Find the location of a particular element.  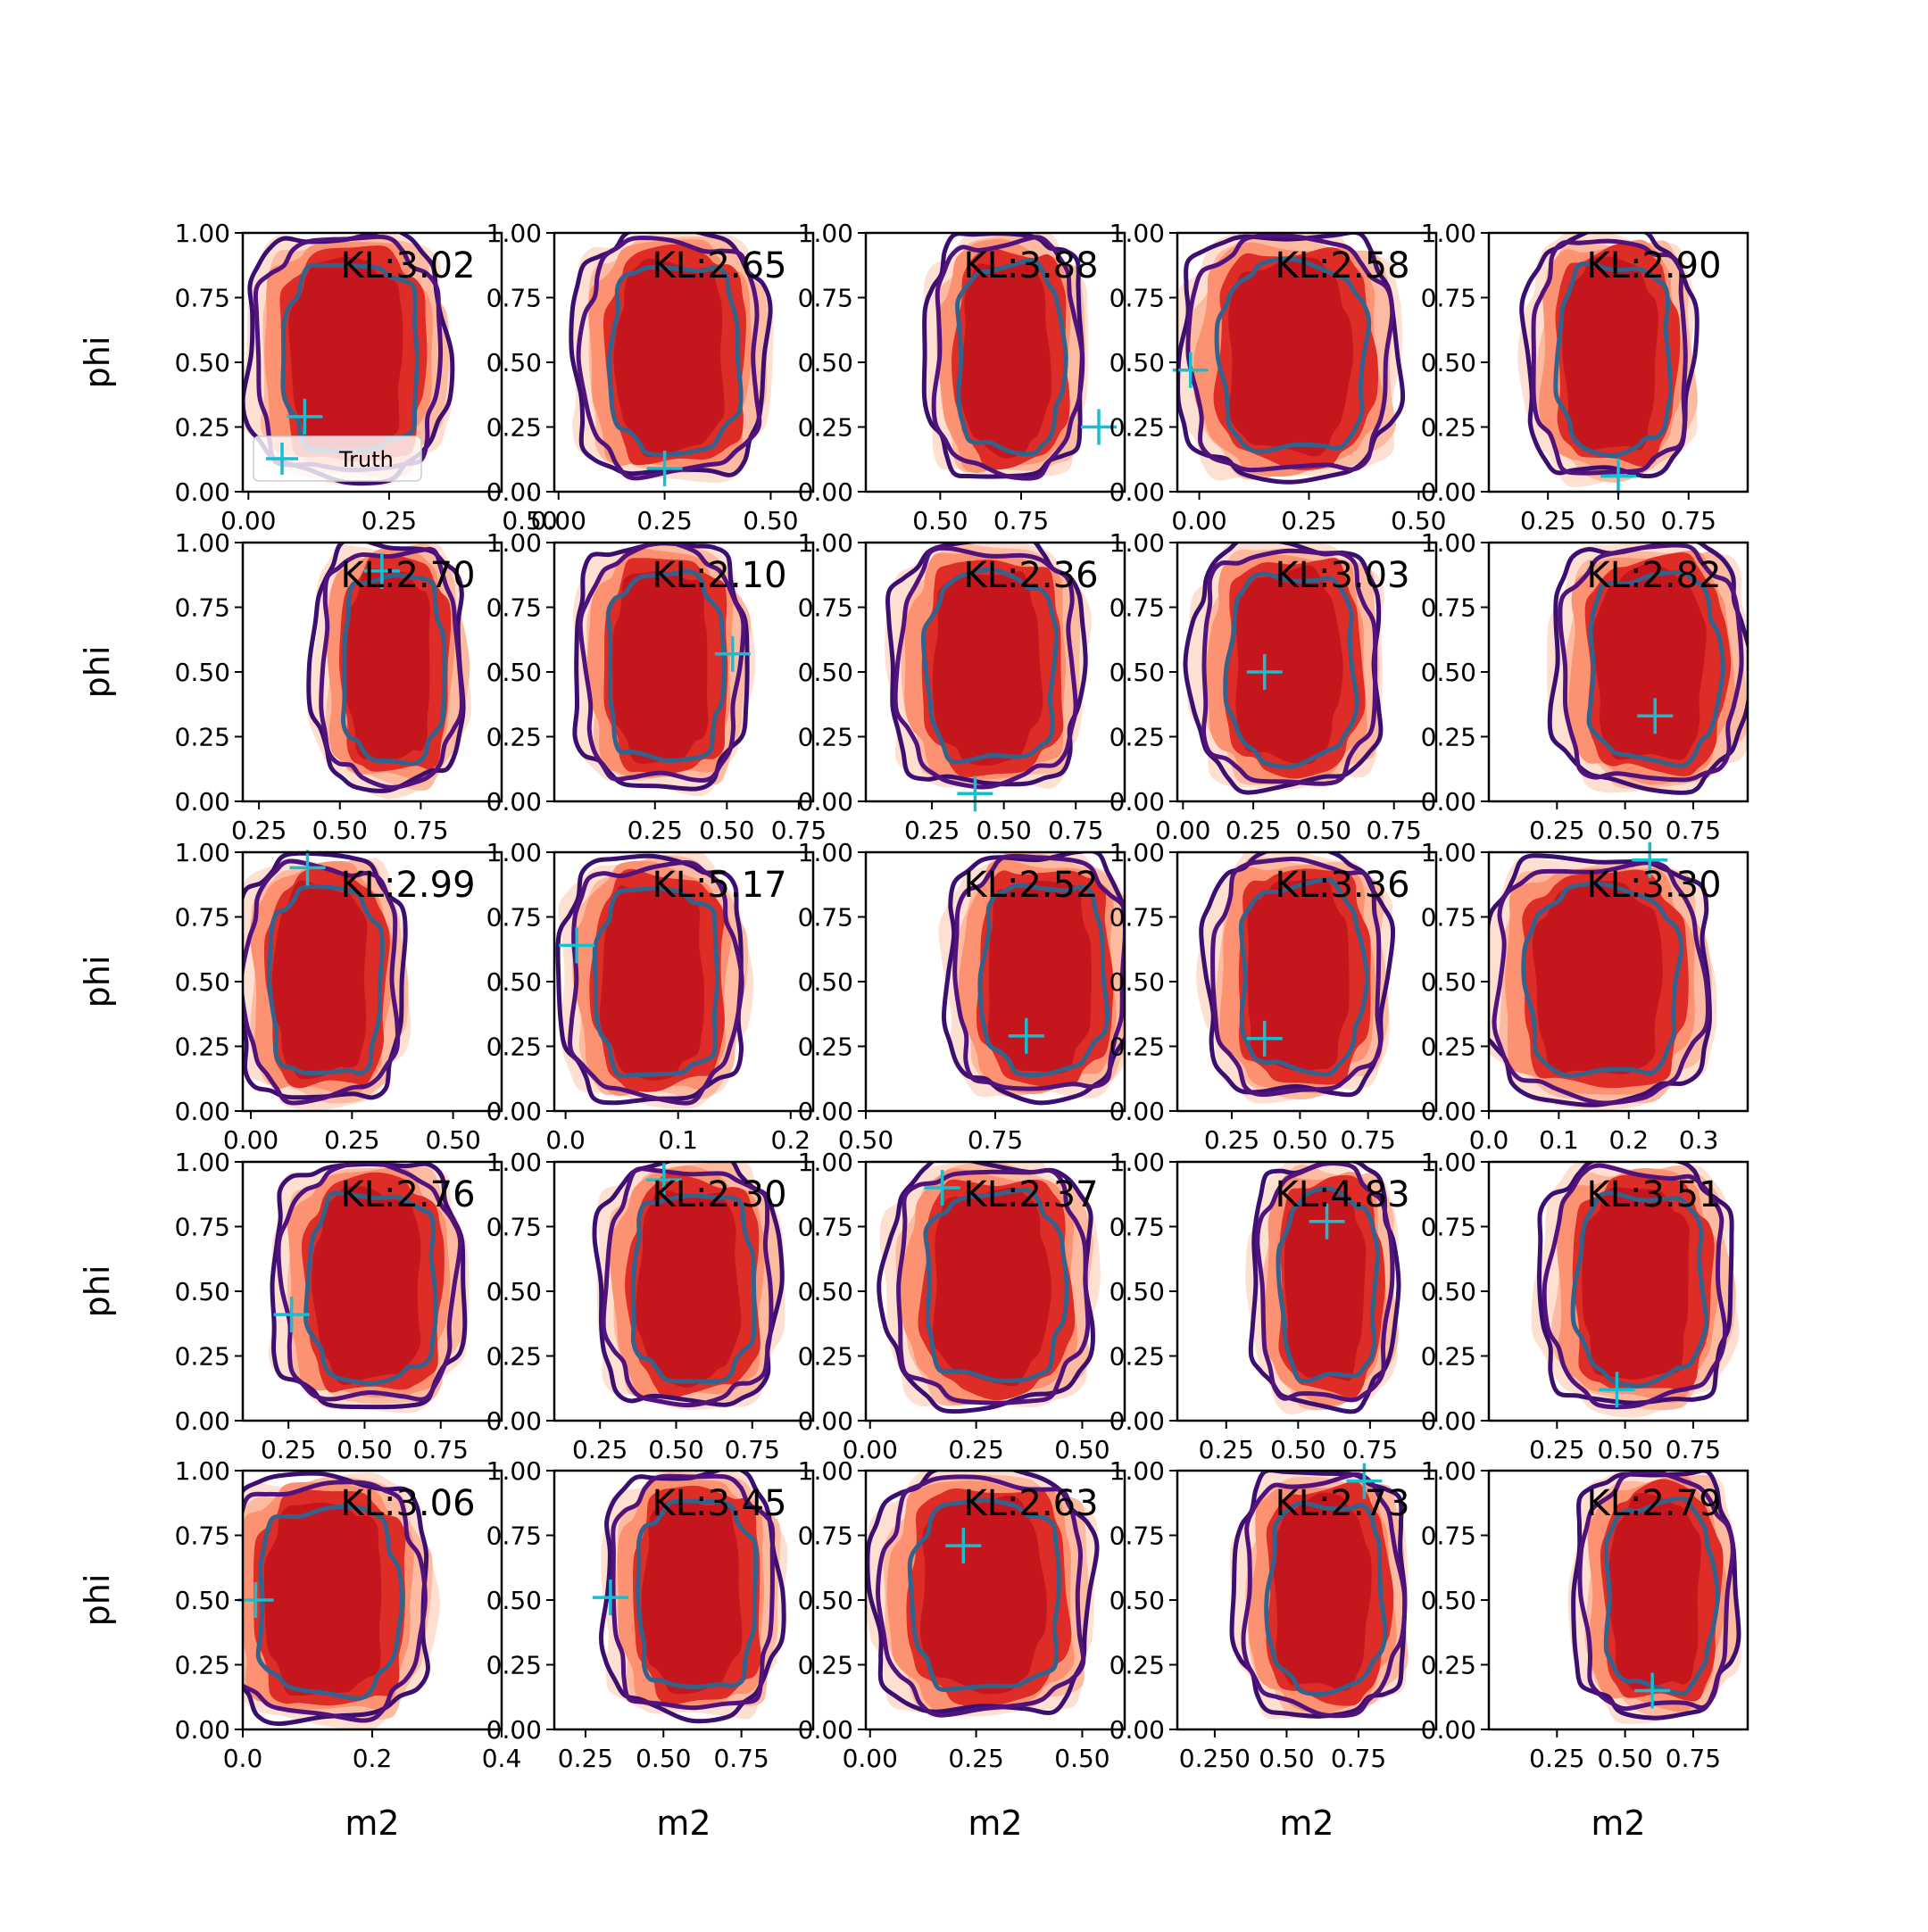

kl-annotation: KL:2.63 is located at coordinates (1030, 1503).